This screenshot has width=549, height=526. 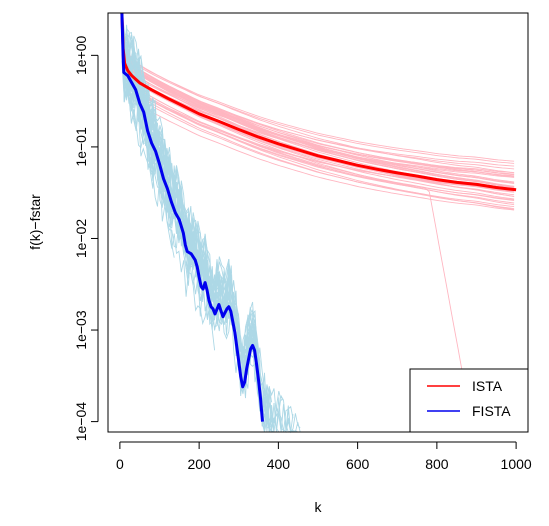 What do you see at coordinates (437, 464) in the screenshot?
I see `x-tick-label: 800` at bounding box center [437, 464].